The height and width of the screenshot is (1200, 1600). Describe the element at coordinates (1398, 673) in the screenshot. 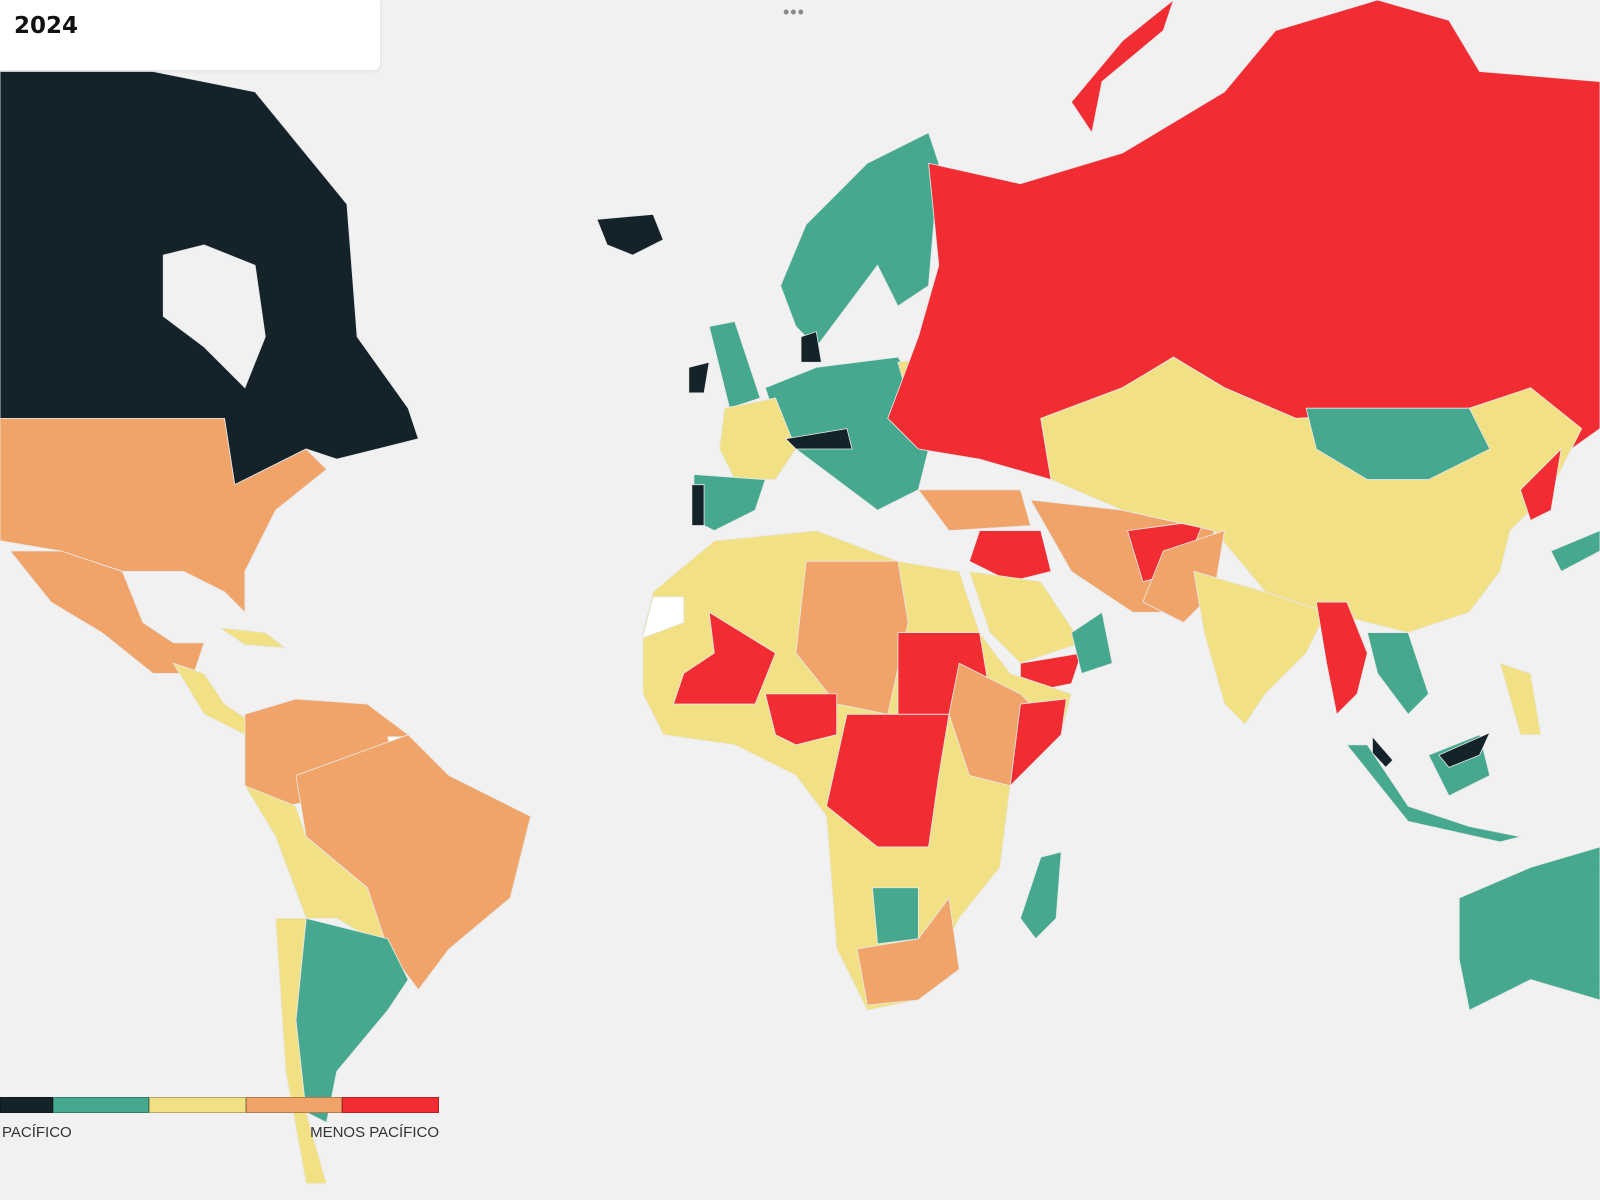

I see `country-vietnam-laos` at that location.